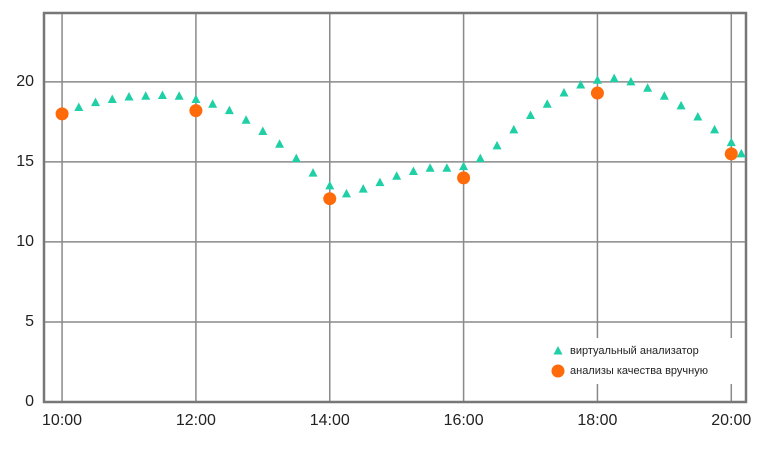 The height and width of the screenshot is (450, 780). I want to click on x-tick-label: 10:00, so click(62, 420).